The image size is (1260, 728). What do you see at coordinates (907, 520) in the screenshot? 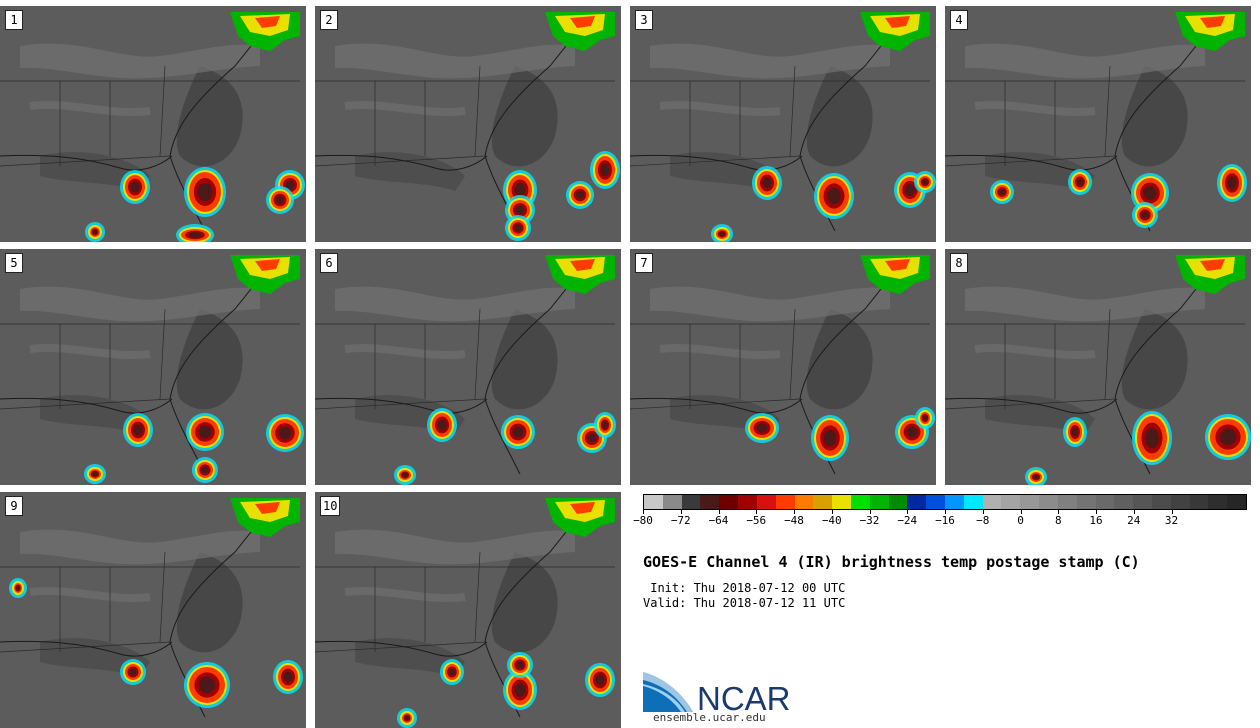
I see `colorbar-tick-label: −24` at bounding box center [907, 520].